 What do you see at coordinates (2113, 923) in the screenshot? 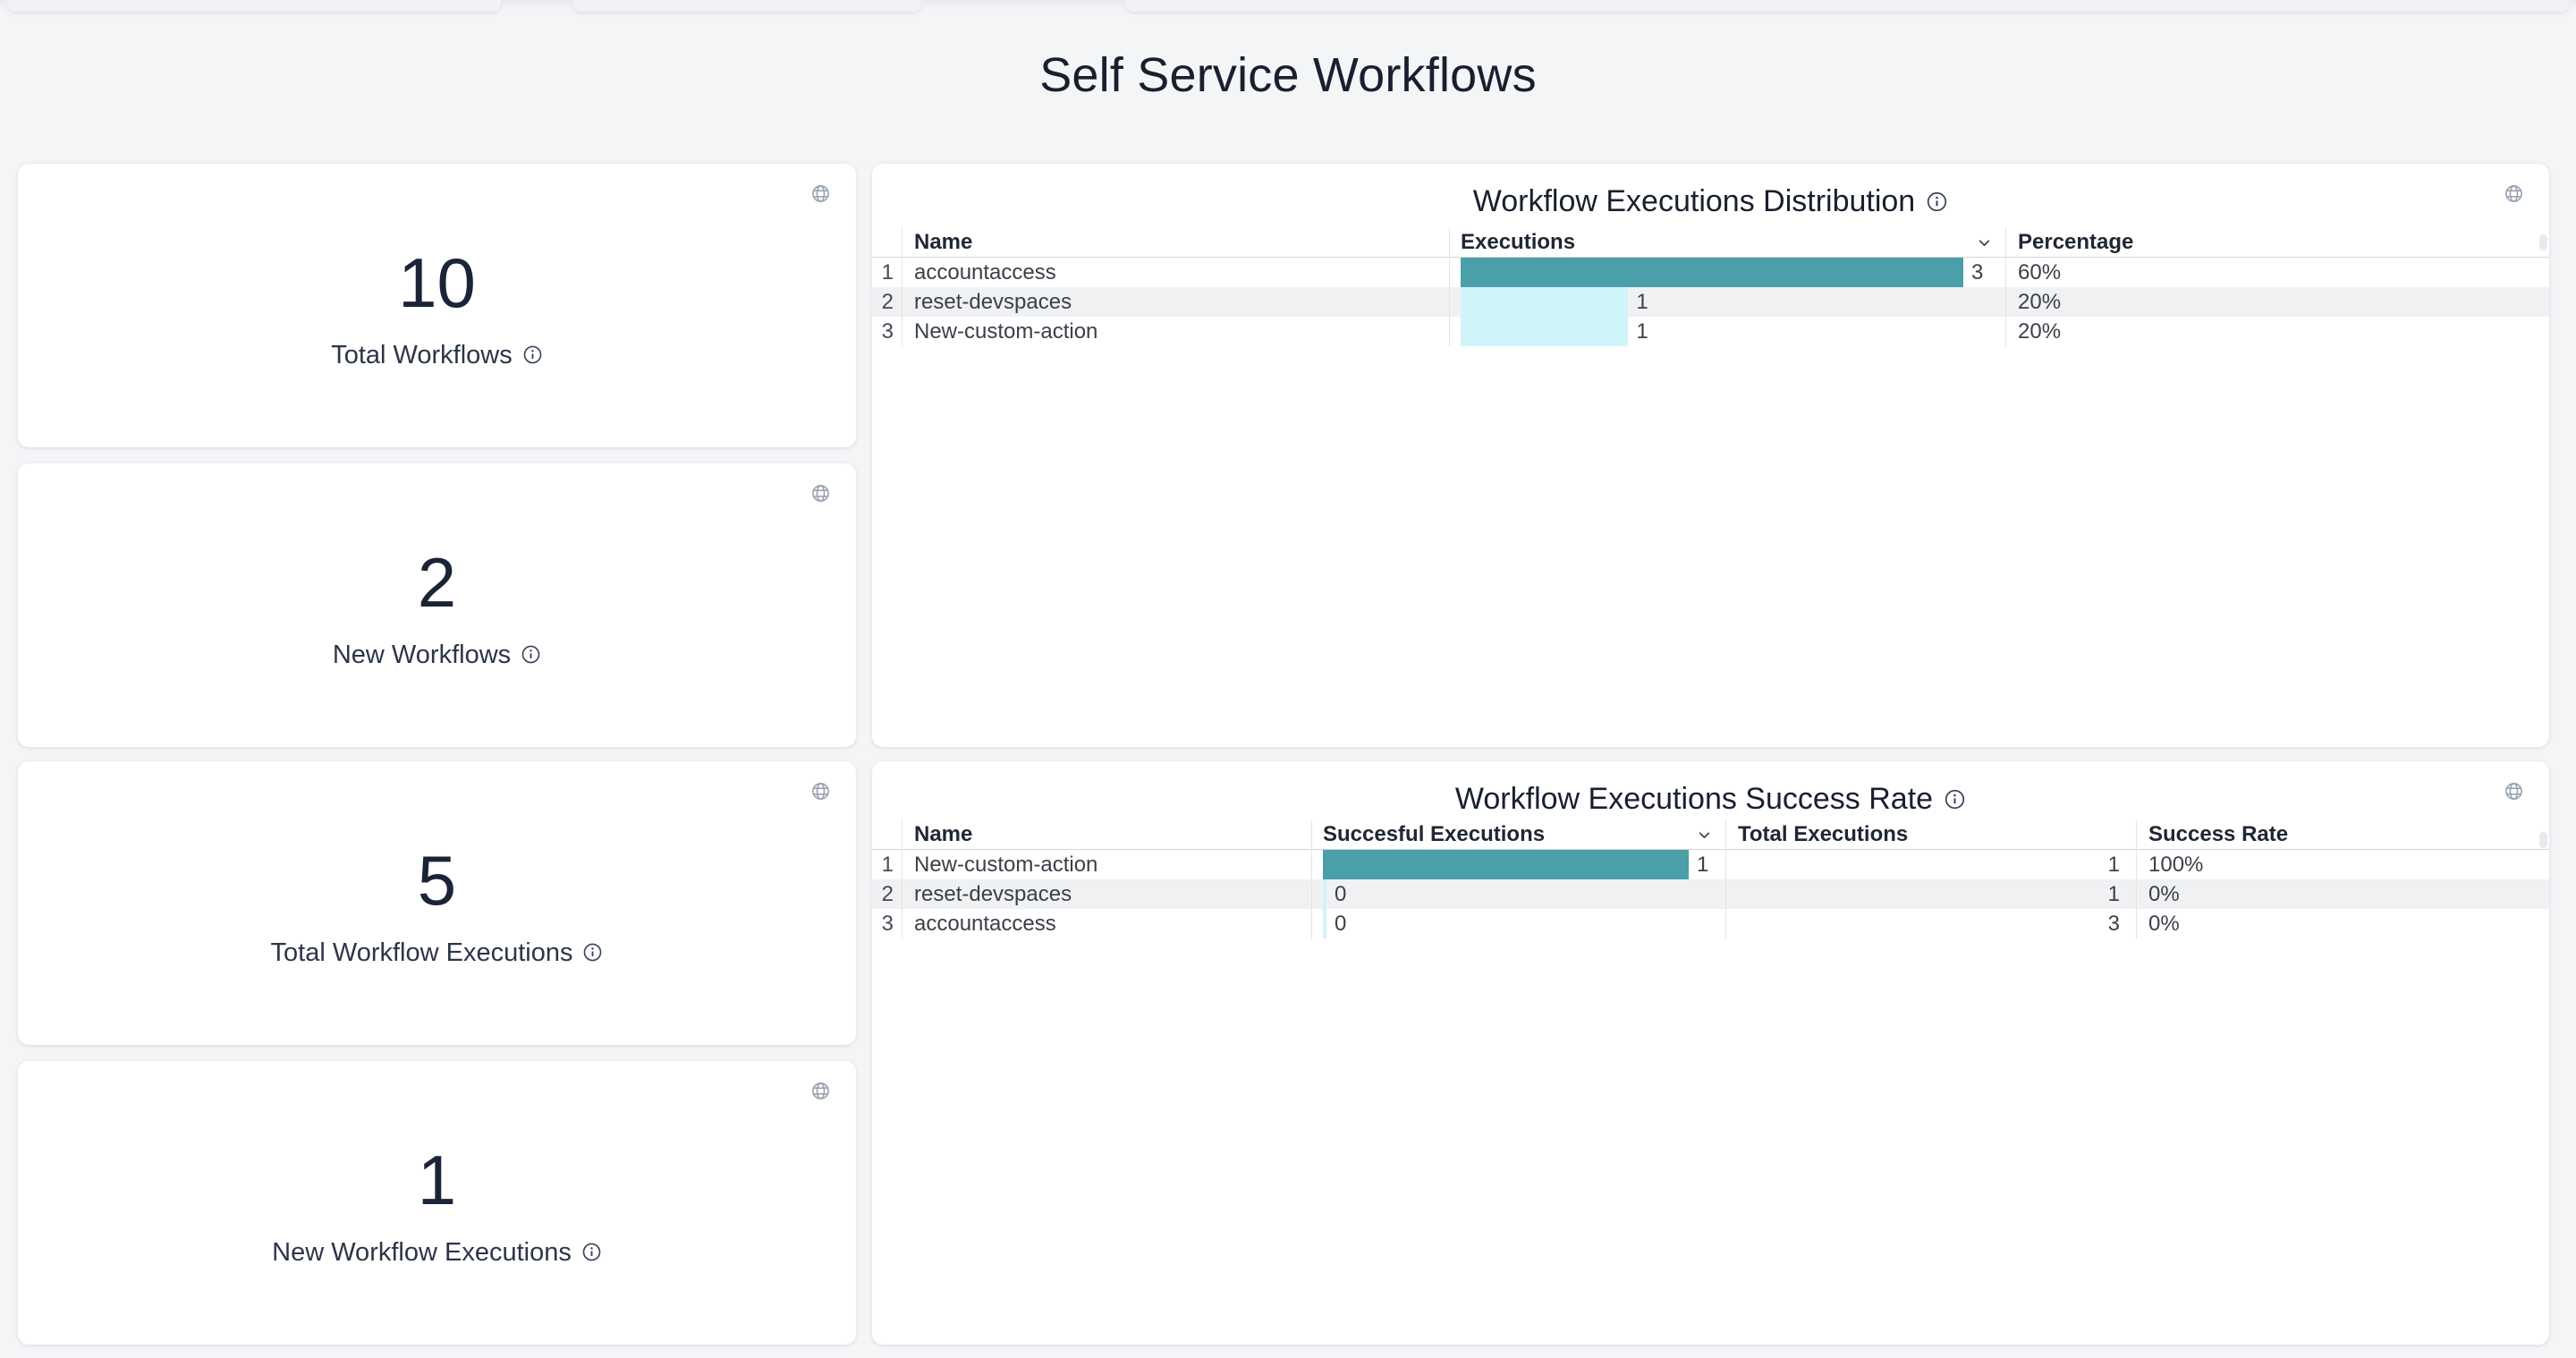
I see `total-executions-value: 3` at bounding box center [2113, 923].